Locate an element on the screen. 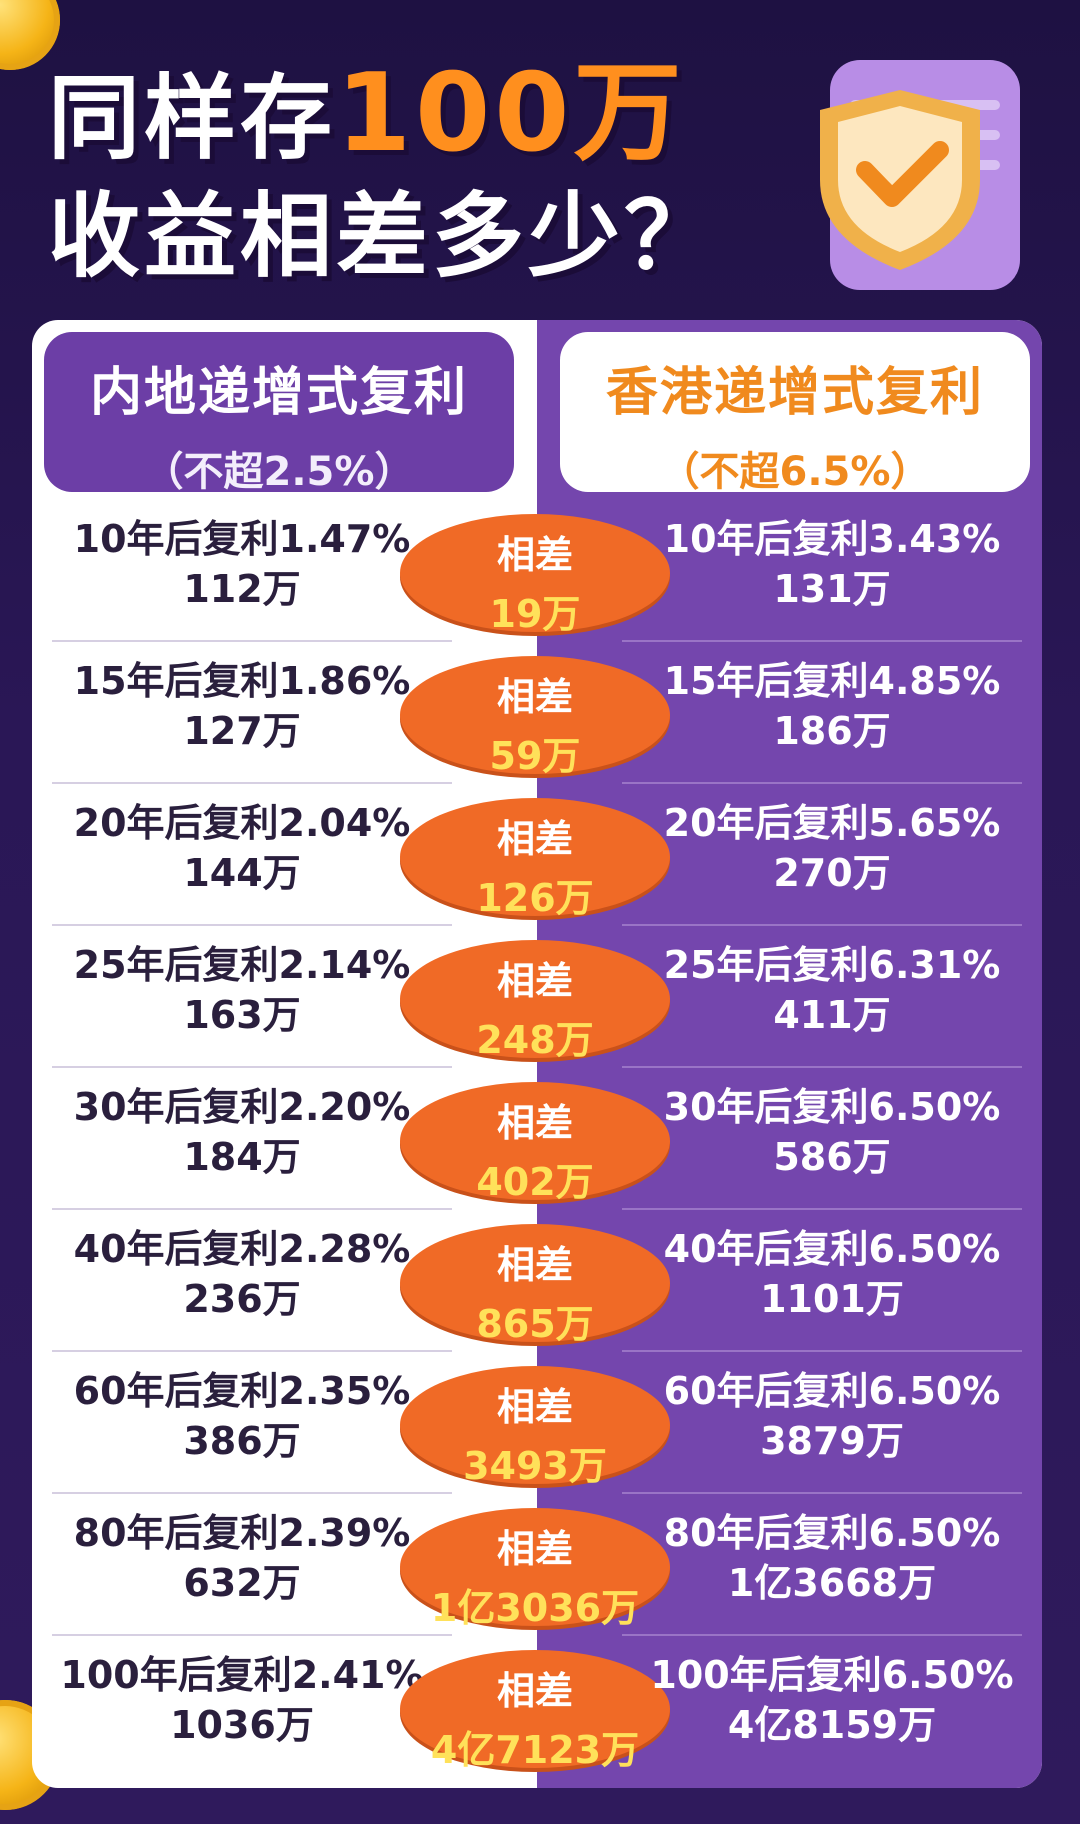  header-hongkong-sub: （不超6.5%） is located at coordinates (795, 472).